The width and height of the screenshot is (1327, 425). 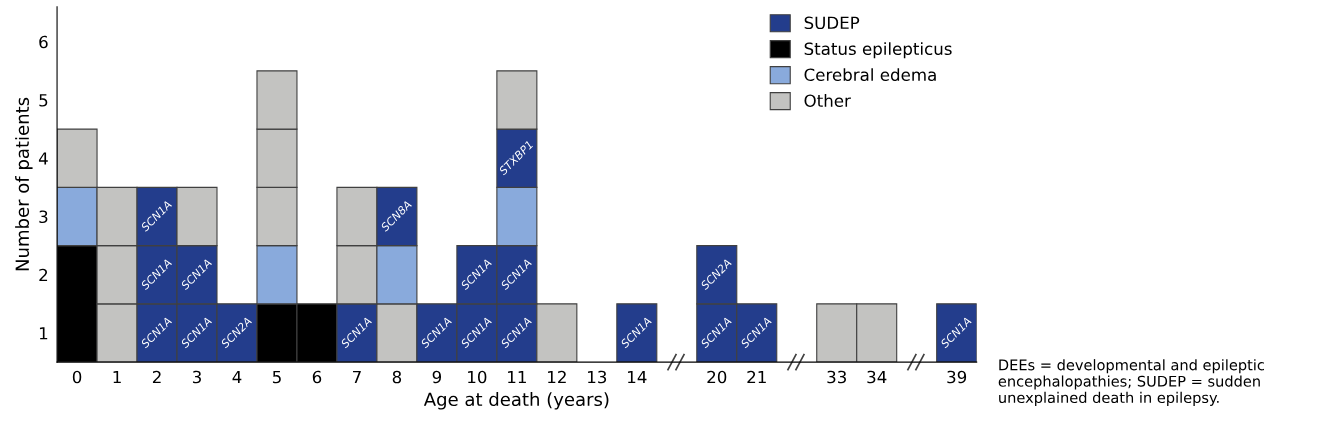 I want to click on x-tick-label: 21, so click(x=756, y=377).